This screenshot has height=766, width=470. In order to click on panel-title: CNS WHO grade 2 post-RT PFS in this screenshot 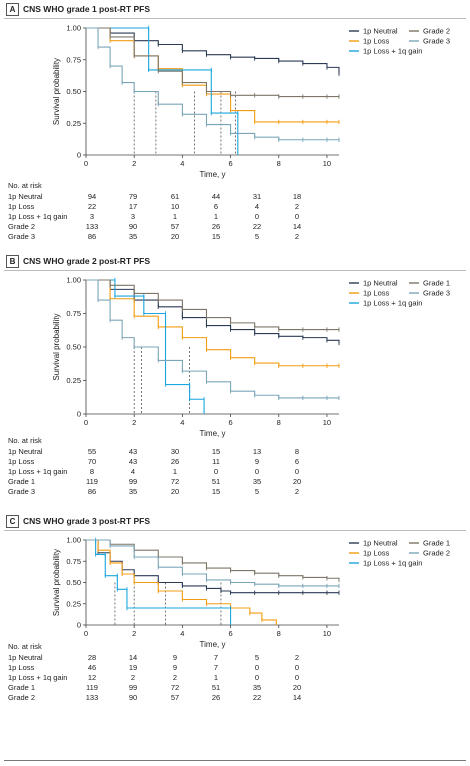, I will do `click(87, 261)`.